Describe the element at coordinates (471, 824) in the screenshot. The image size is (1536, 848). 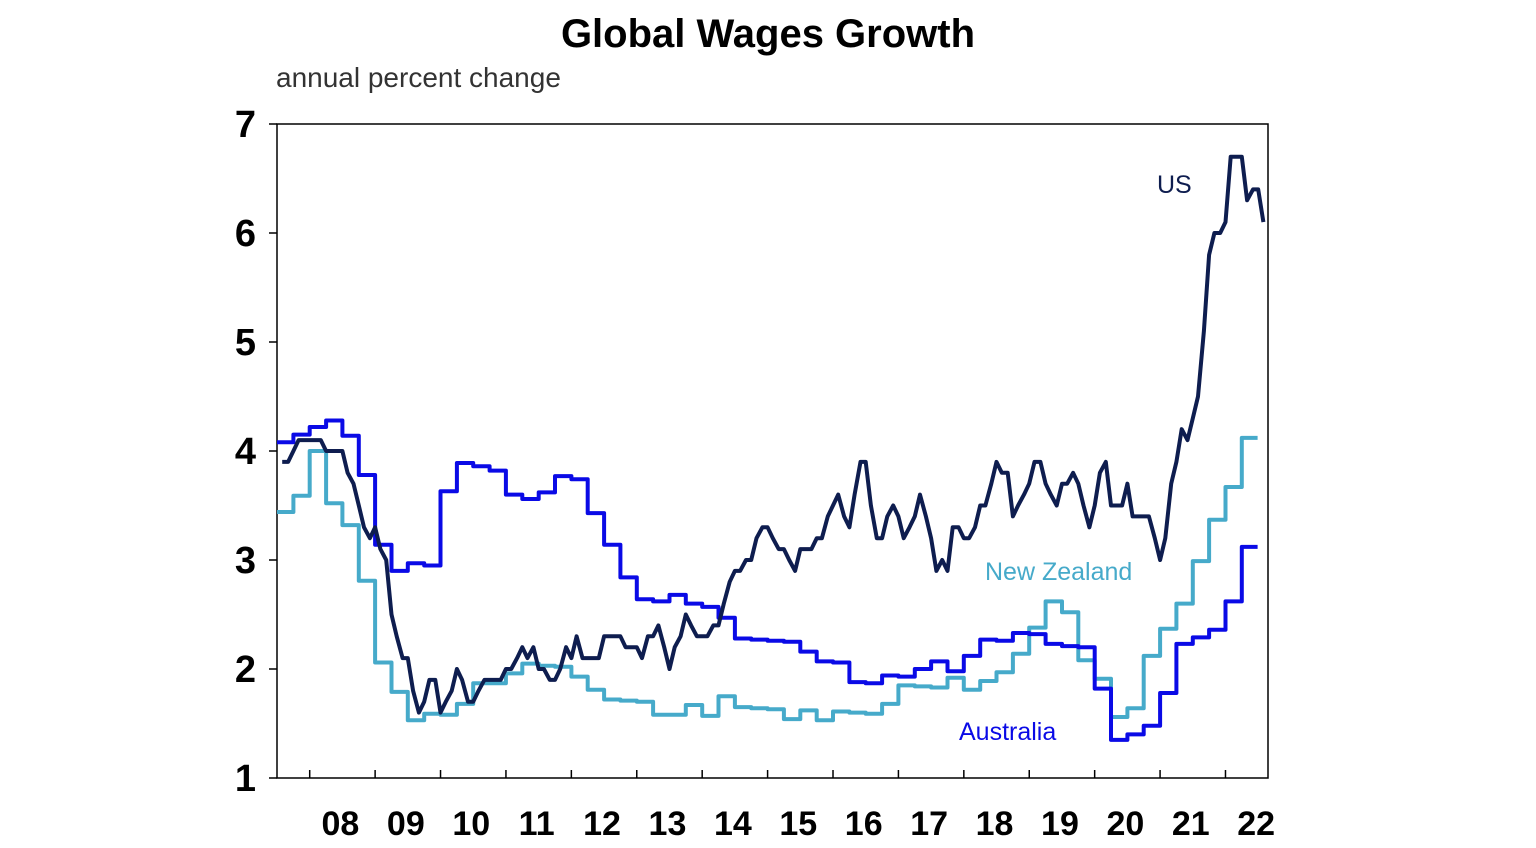
I see `x-tick-label: 10` at that location.